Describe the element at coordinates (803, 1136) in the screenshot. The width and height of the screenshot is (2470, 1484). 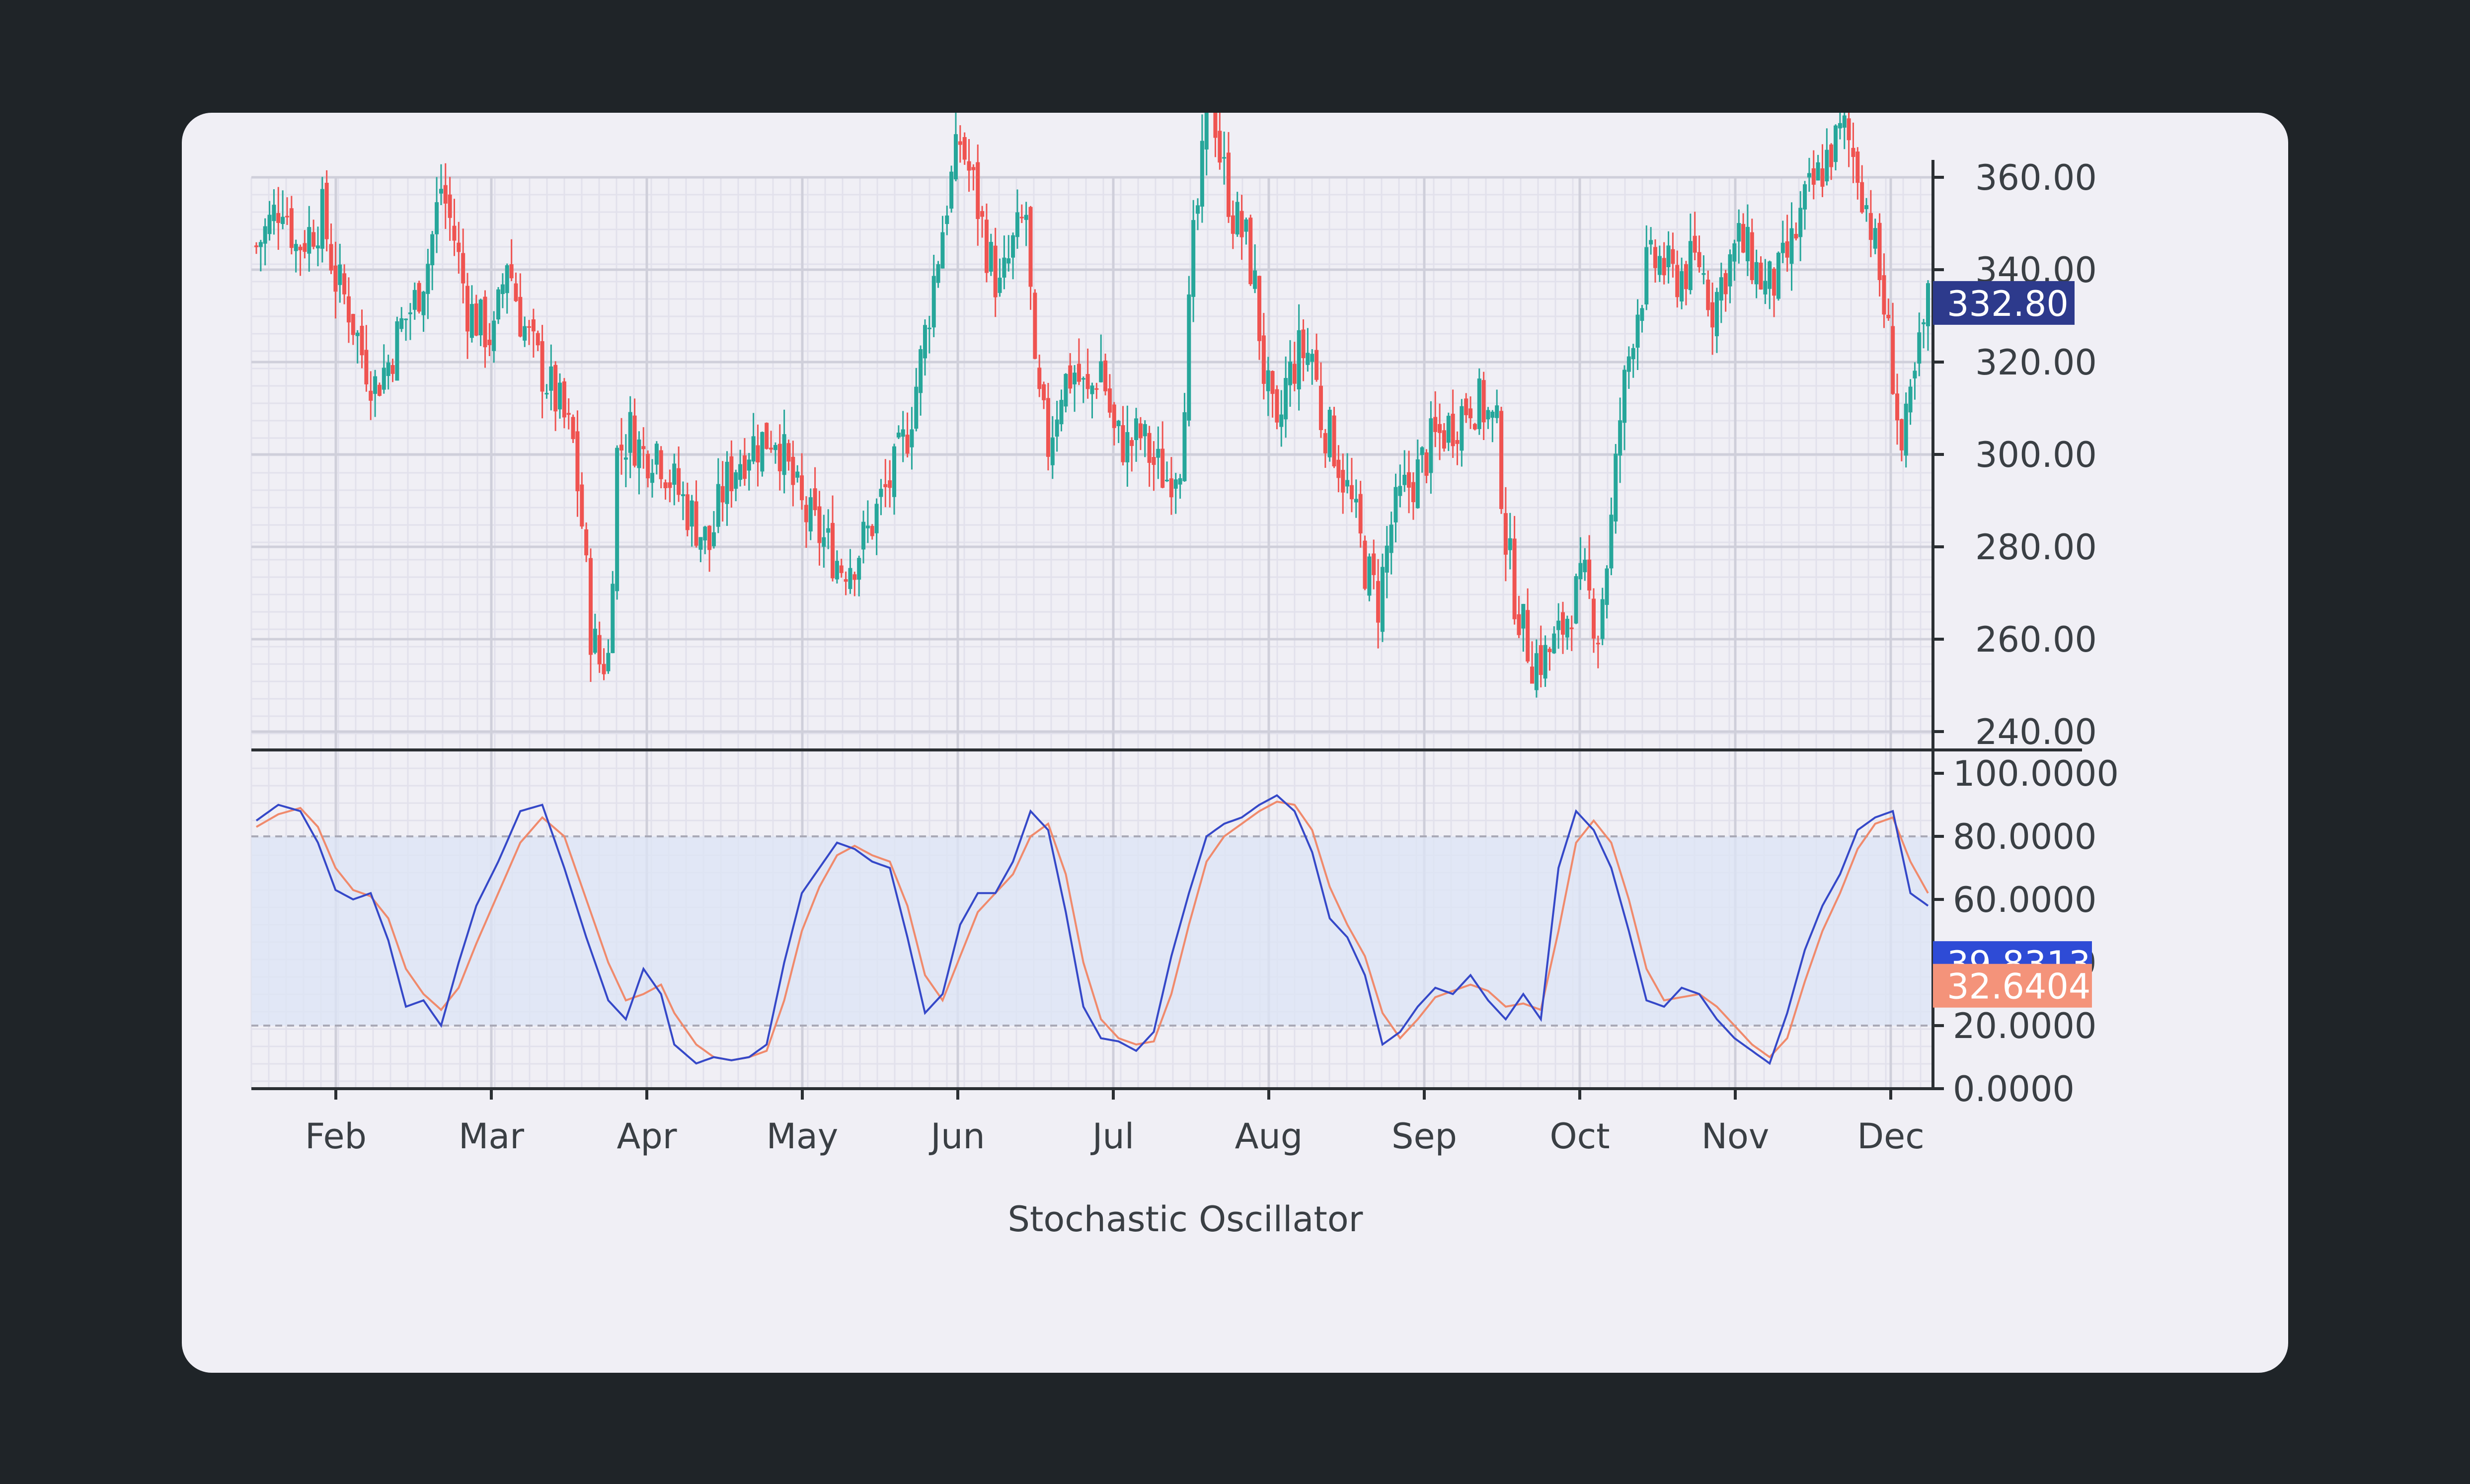
I see `x-tick-label: May` at that location.